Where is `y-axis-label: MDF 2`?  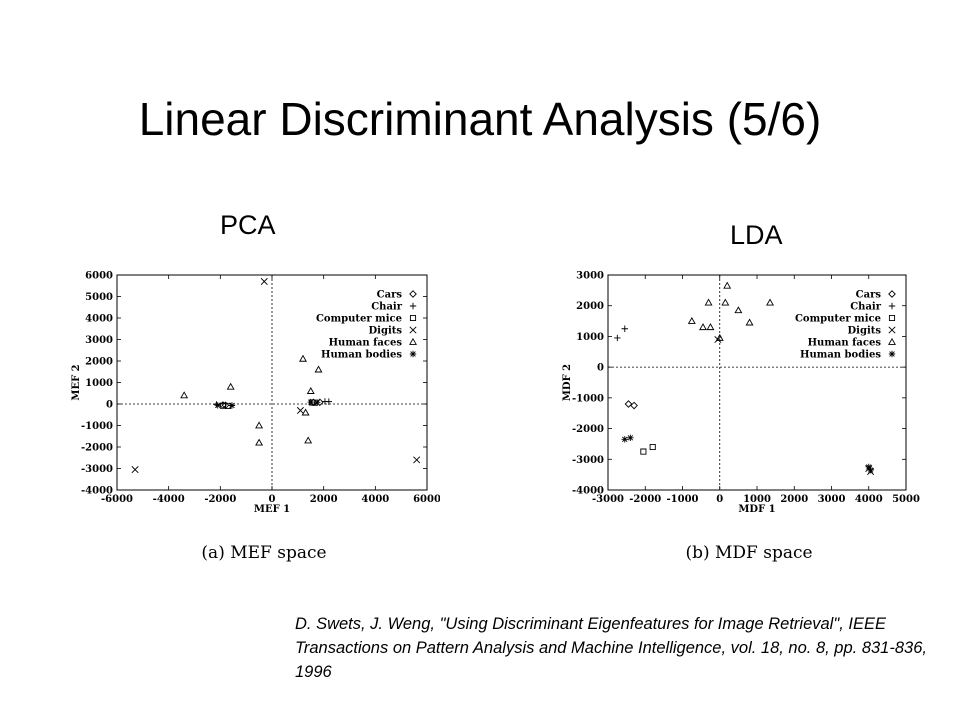 y-axis-label: MDF 2 is located at coordinates (567, 382).